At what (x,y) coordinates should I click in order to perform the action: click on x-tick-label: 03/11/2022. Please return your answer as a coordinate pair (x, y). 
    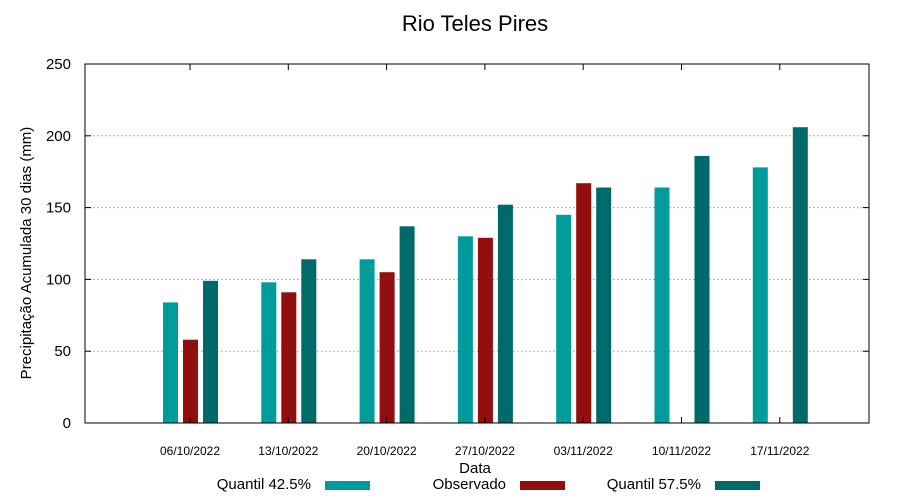
    Looking at the image, I should click on (583, 451).